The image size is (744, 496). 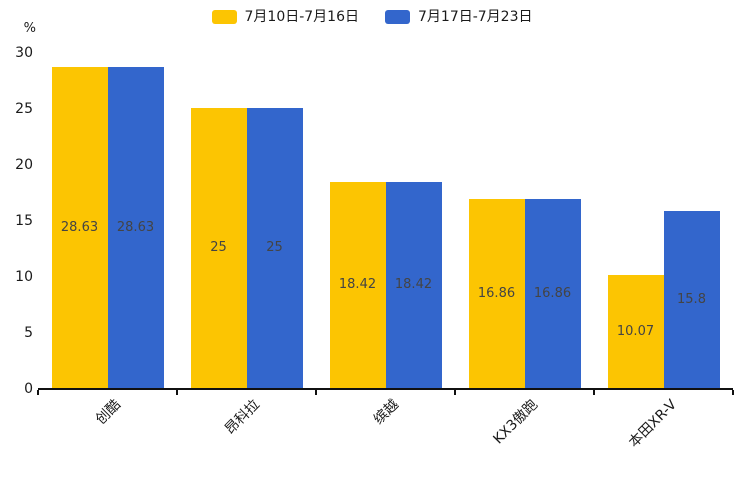 What do you see at coordinates (24, 277) in the screenshot?
I see `y-tick-label: 10` at bounding box center [24, 277].